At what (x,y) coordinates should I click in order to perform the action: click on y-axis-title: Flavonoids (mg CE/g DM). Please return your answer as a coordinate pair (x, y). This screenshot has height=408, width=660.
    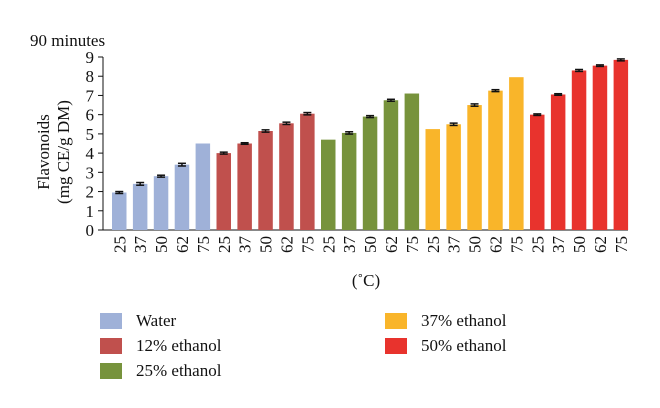
    Looking at the image, I should click on (53, 152).